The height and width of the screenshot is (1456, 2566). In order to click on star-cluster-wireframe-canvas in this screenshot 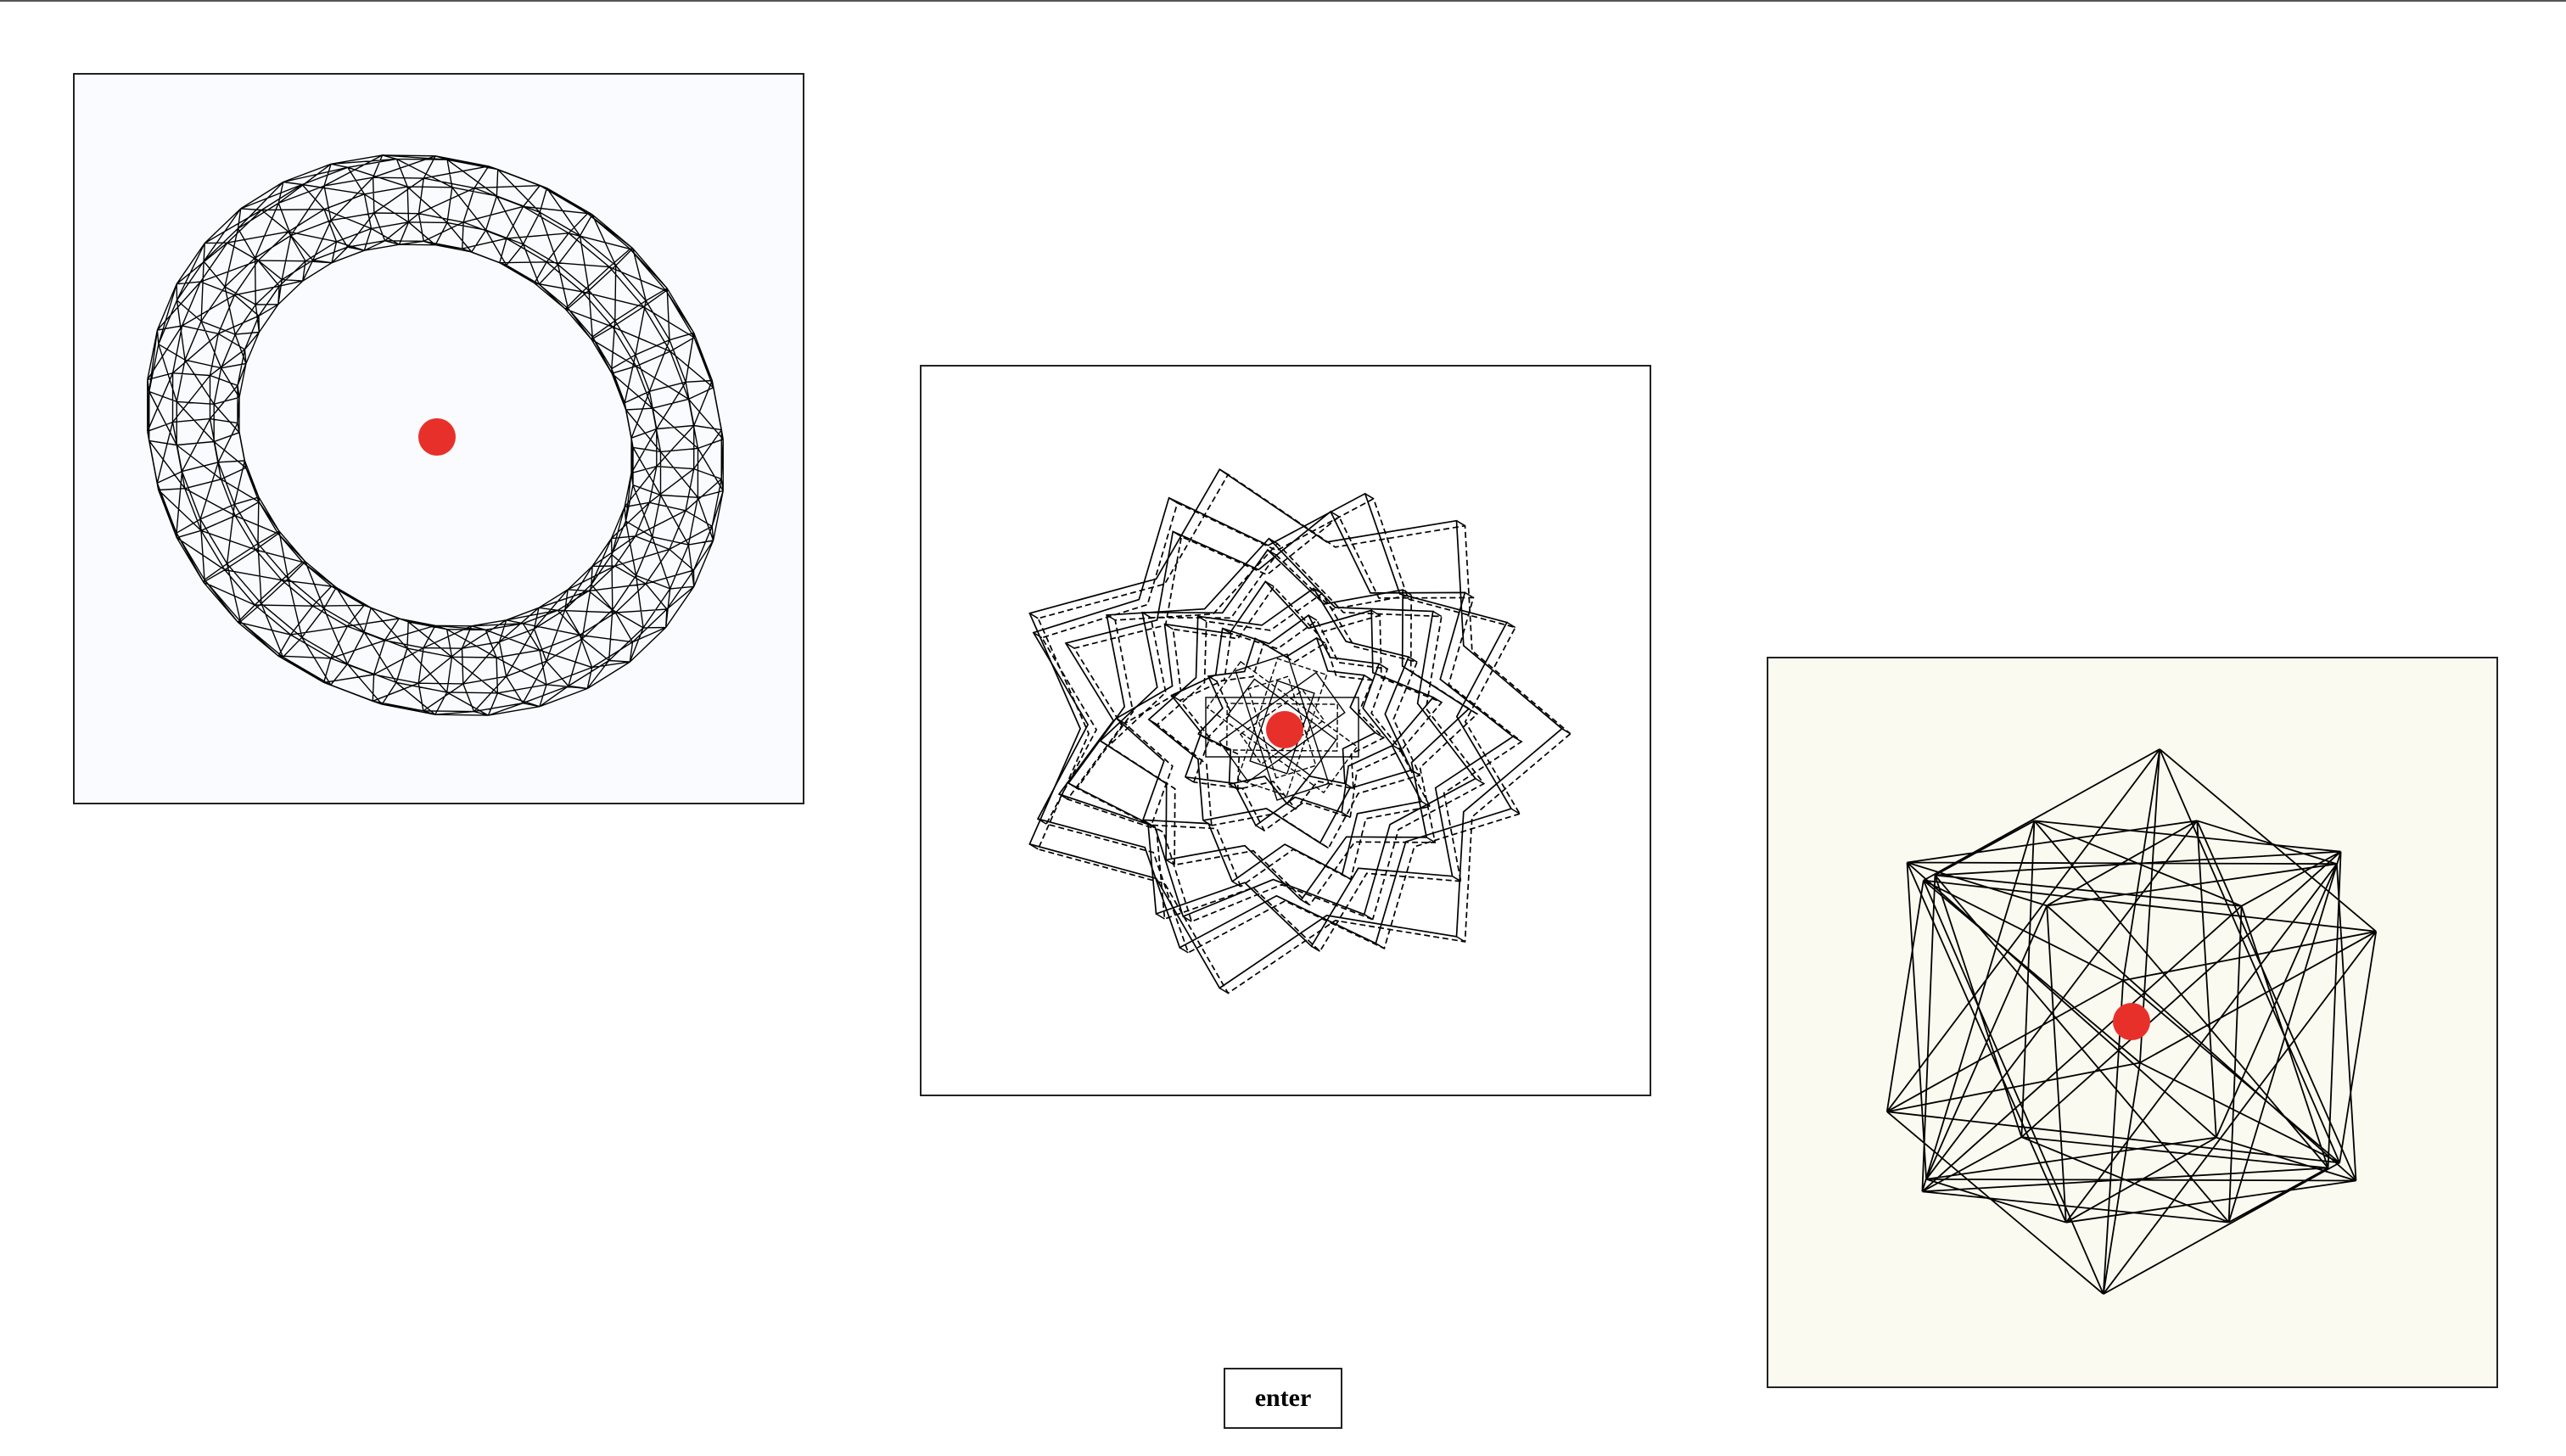, I will do `click(1285, 730)`.